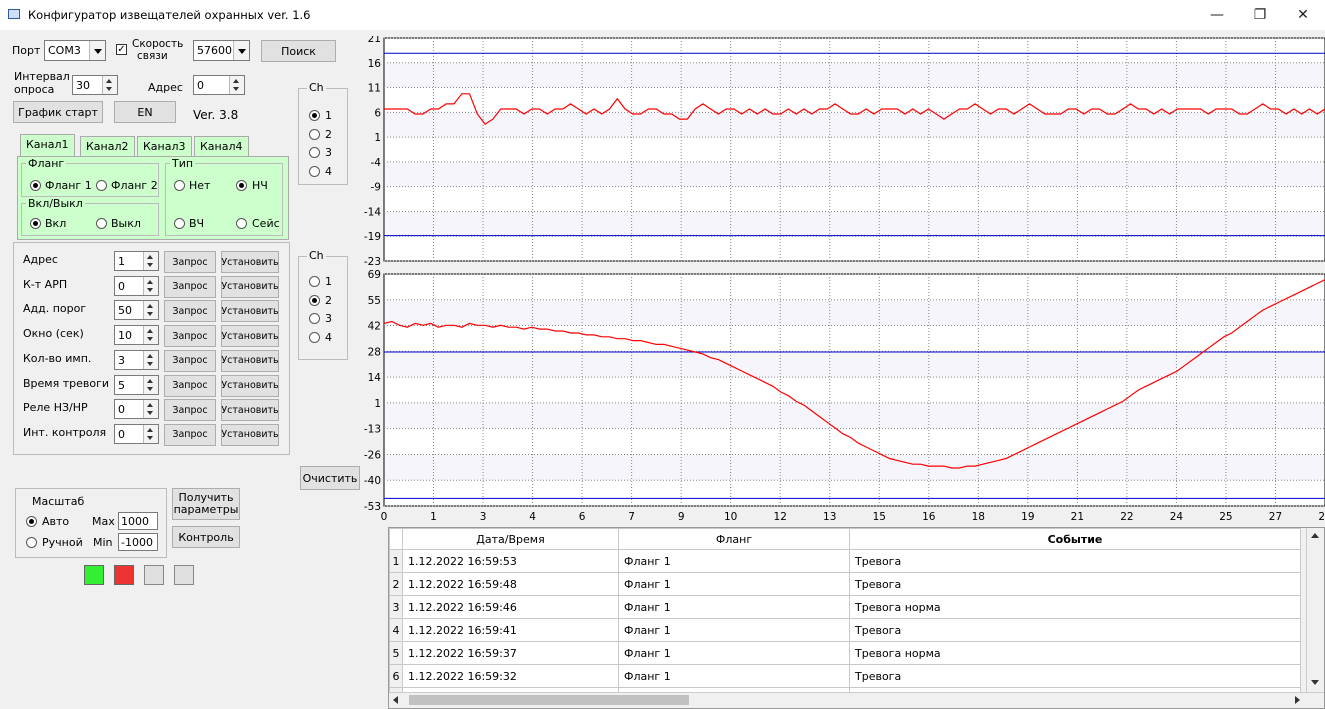 The height and width of the screenshot is (709, 1325). Describe the element at coordinates (510, 653) in the screenshot. I see `cell-datetime: 1.12.2022 16:59:37` at that location.